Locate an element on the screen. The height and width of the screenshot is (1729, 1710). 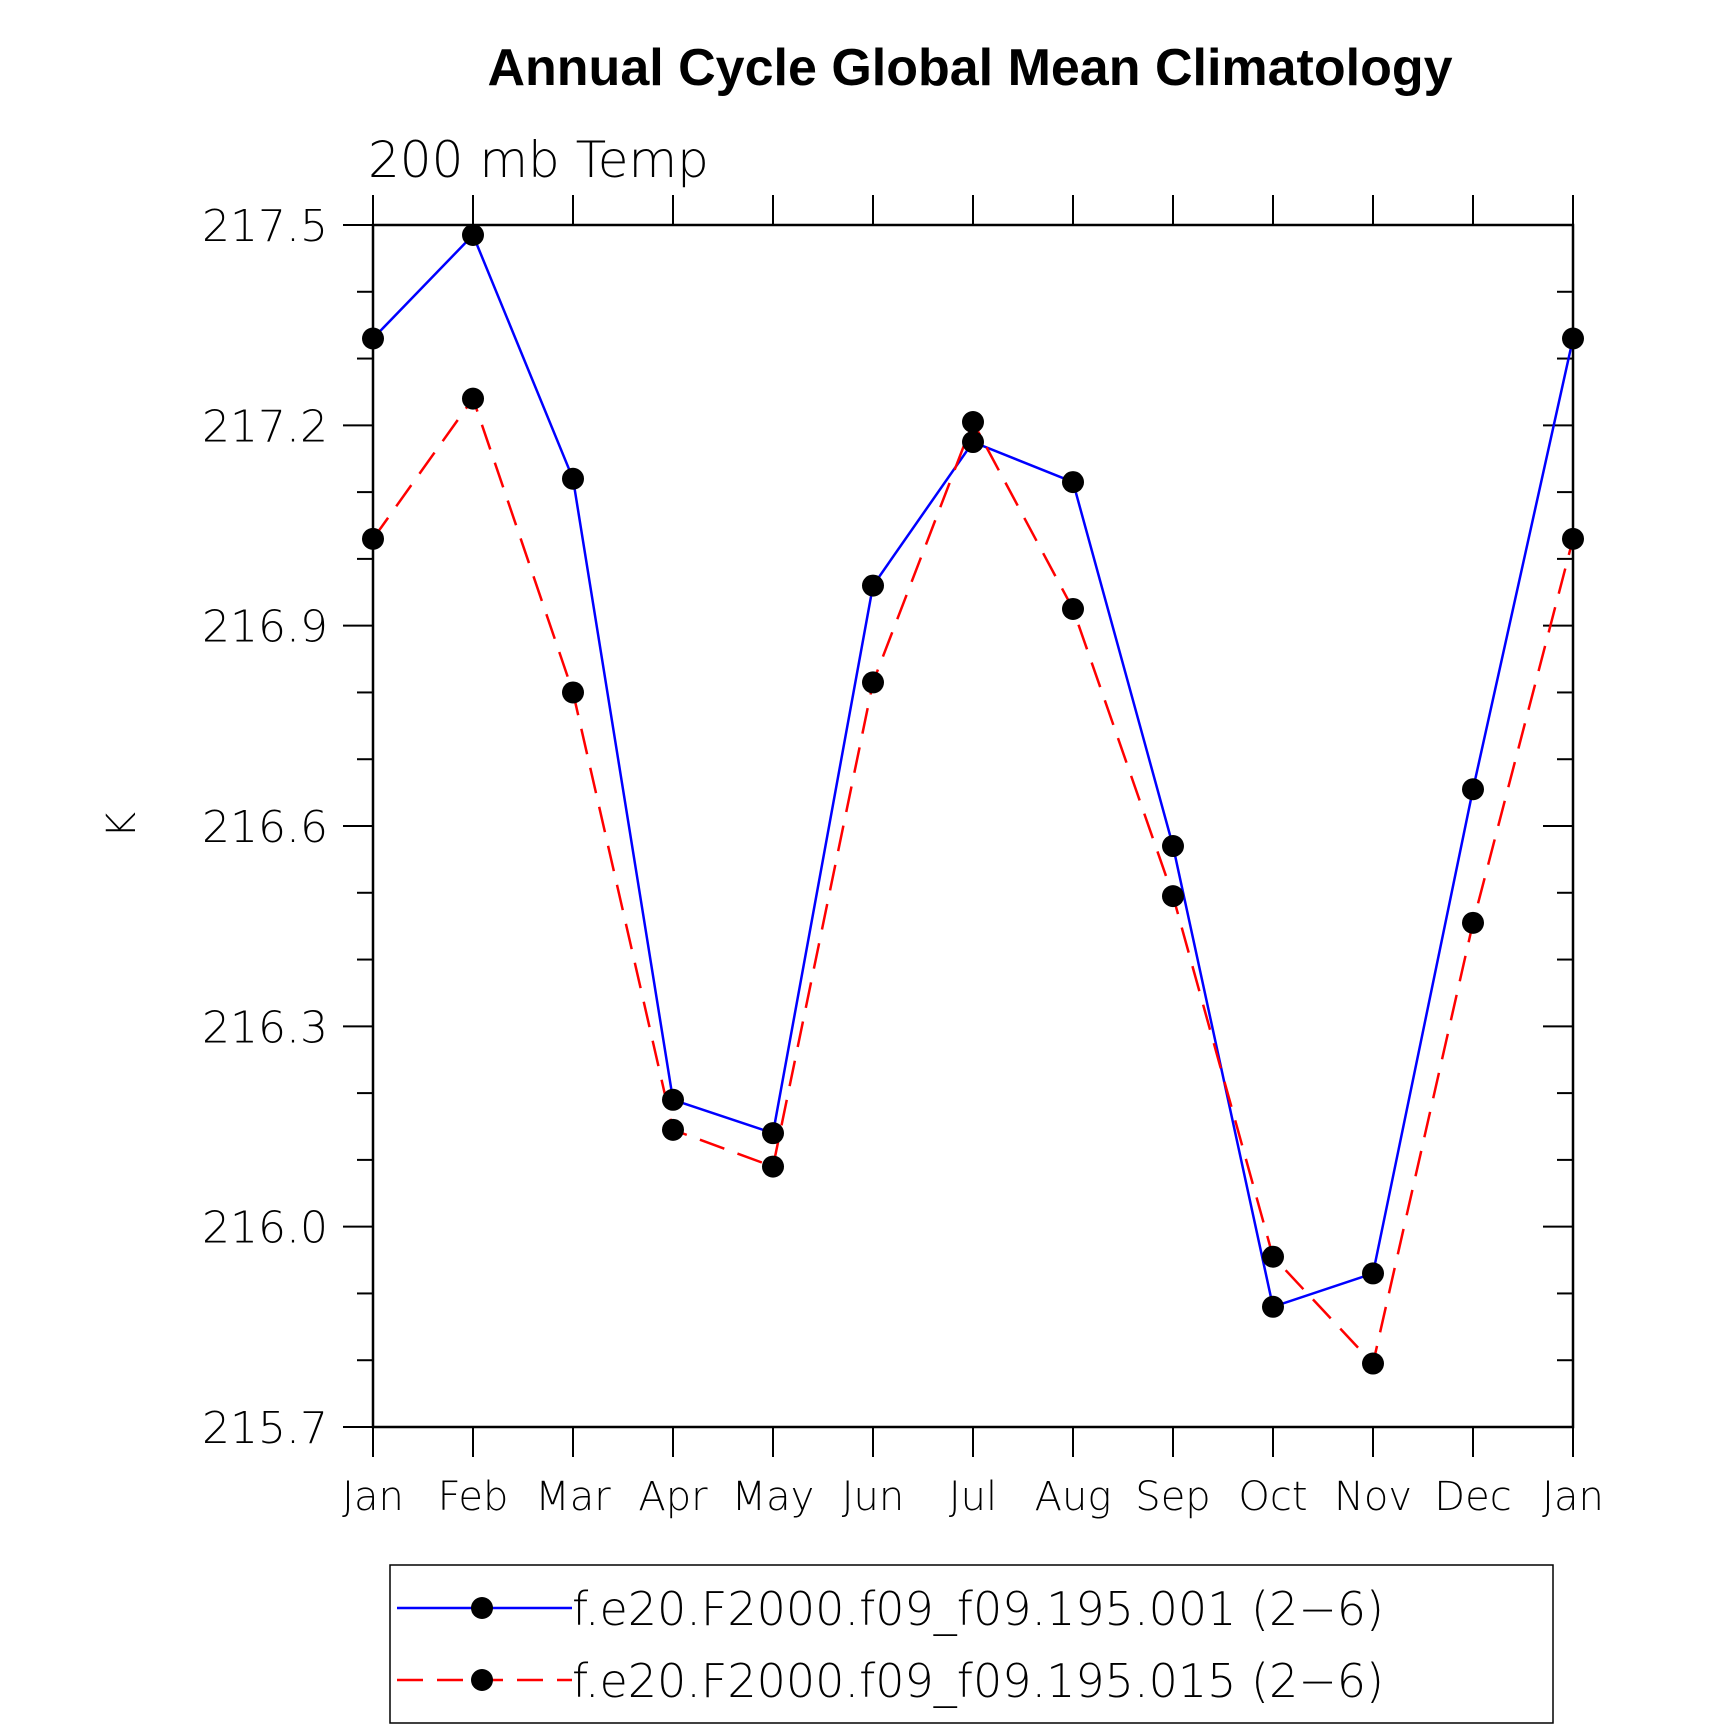
legend-label-series-2: f.e20.F2000.f09_f09.195.015 (2−6) is located at coordinates (978, 1681).